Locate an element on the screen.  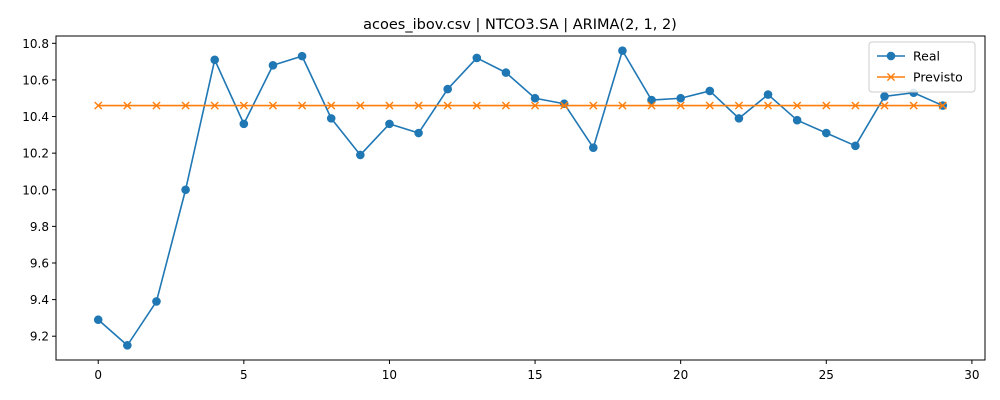
legend: Real Previsto is located at coordinates (922, 67).